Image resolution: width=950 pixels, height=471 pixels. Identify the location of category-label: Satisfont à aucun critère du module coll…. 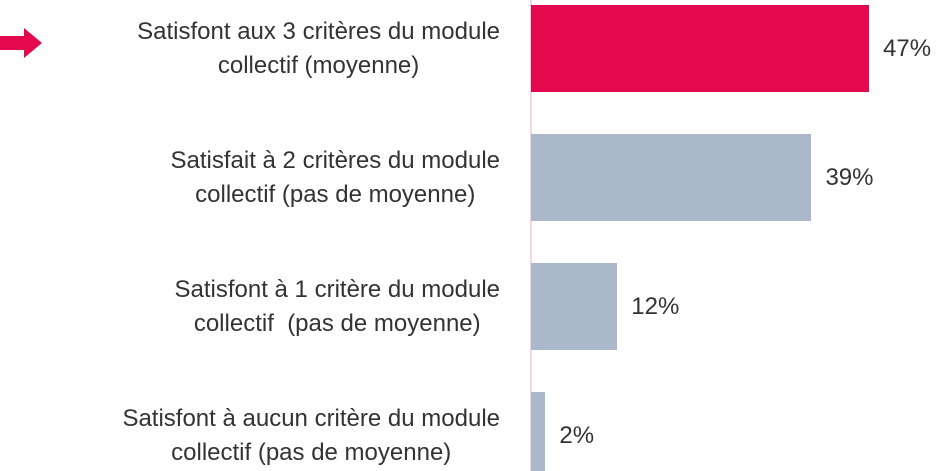
(311, 435).